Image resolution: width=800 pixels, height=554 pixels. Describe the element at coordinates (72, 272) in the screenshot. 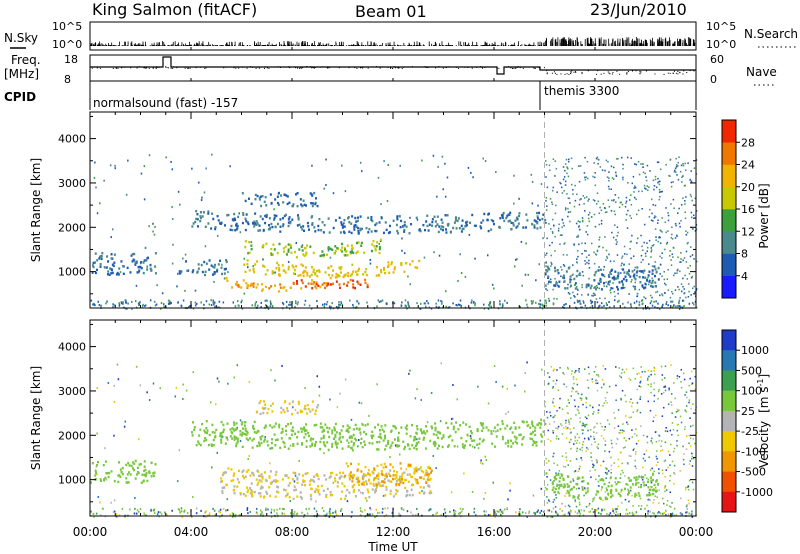

I see `y-tick-label: 1000` at that location.